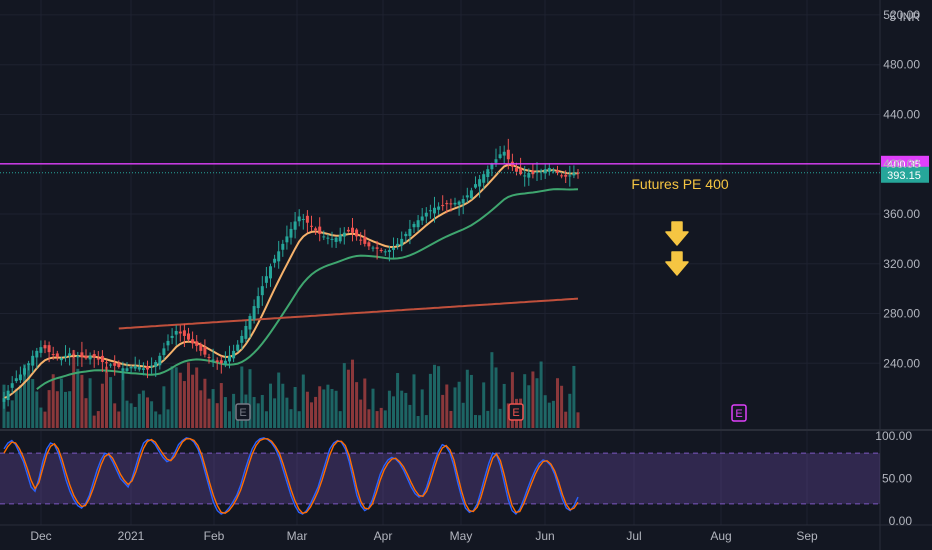 The width and height of the screenshot is (932, 550). Describe the element at coordinates (901, 264) in the screenshot. I see `price-tick-label: 320.00` at that location.